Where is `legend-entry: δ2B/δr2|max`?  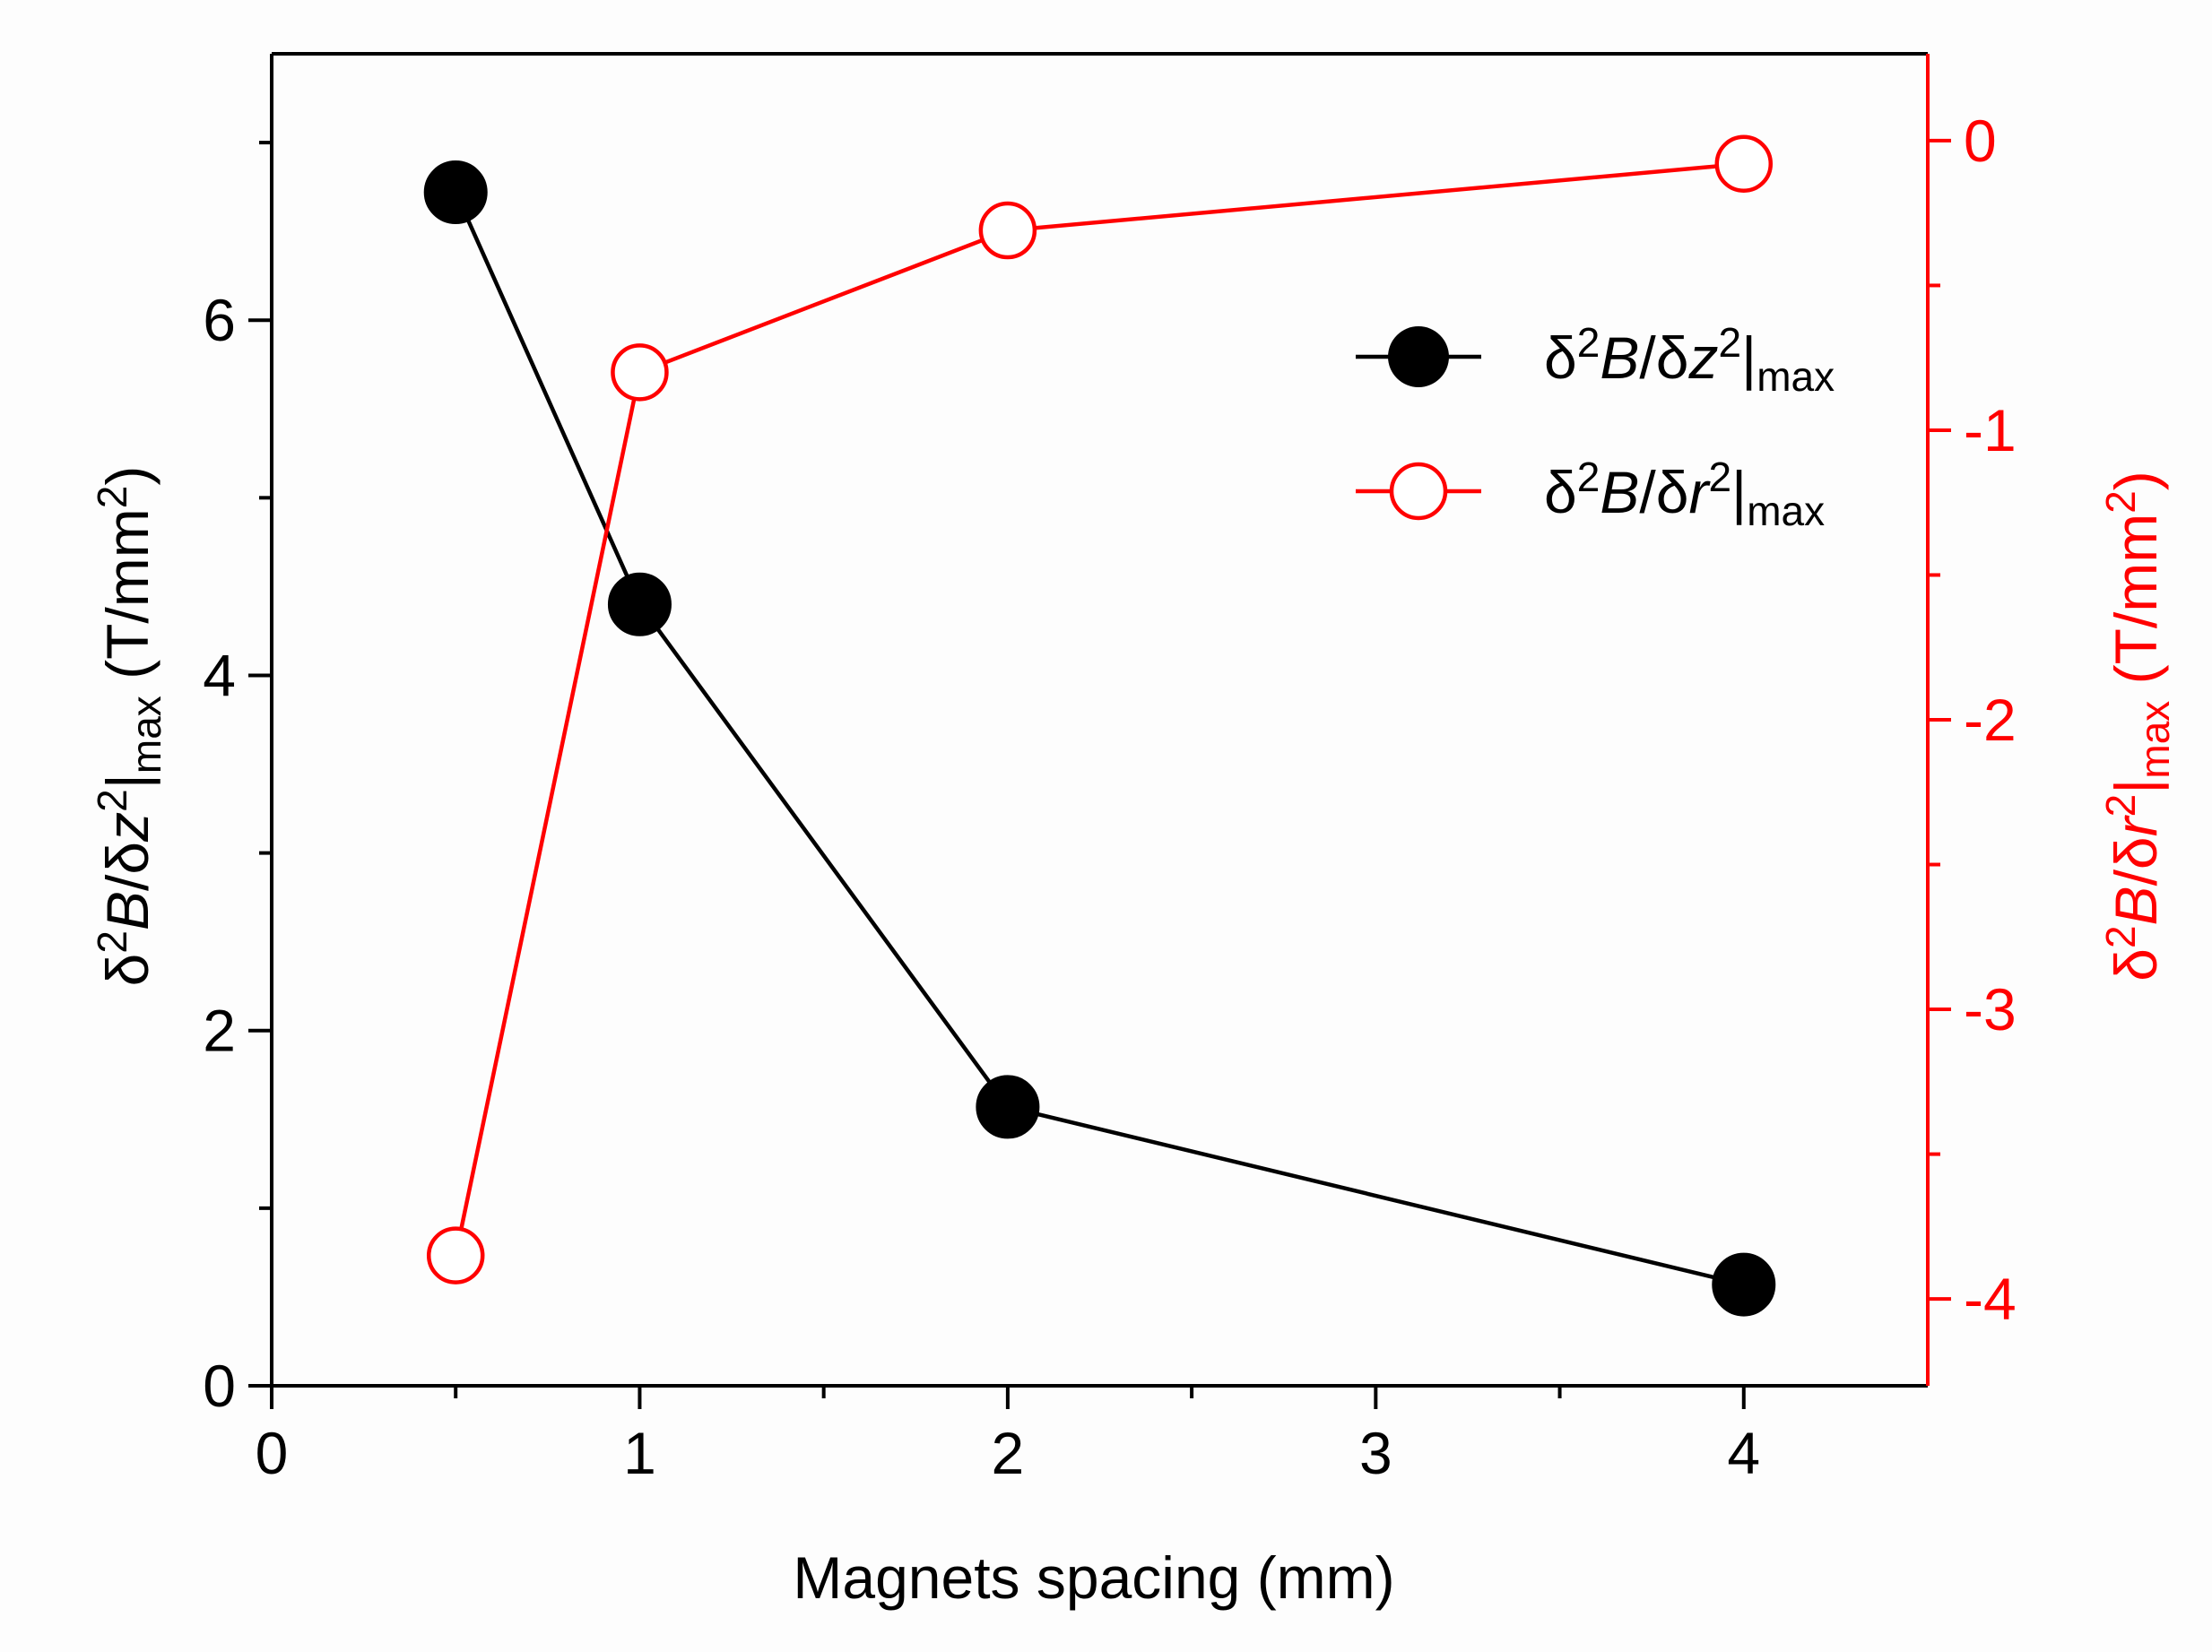 legend-entry: δ2B/δr2|max is located at coordinates (1590, 494).